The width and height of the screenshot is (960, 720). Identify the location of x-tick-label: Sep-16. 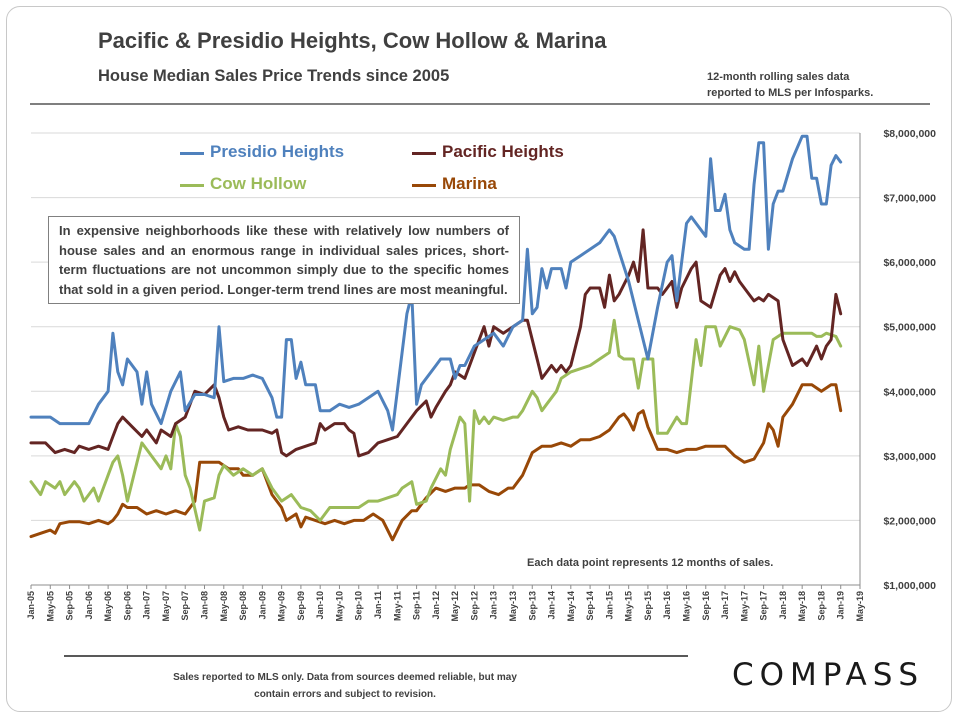
(706, 606).